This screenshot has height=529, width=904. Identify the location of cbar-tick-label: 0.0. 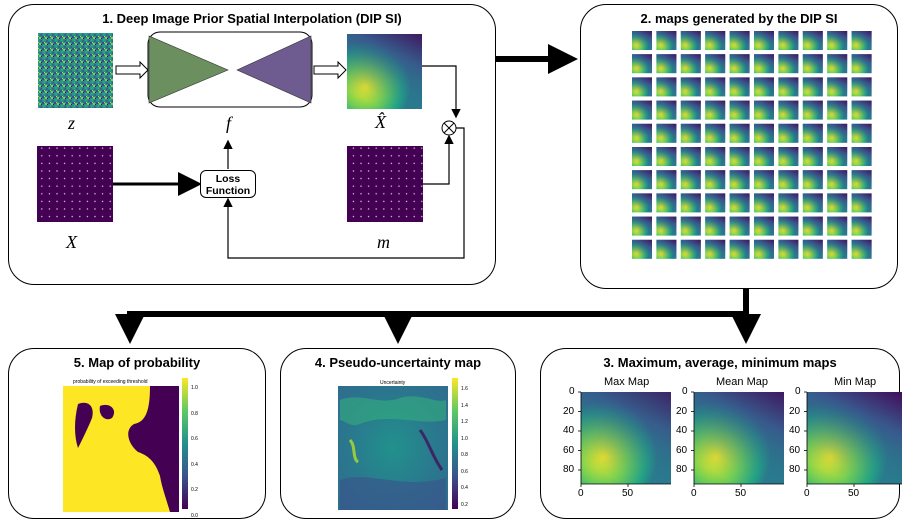
(194, 516).